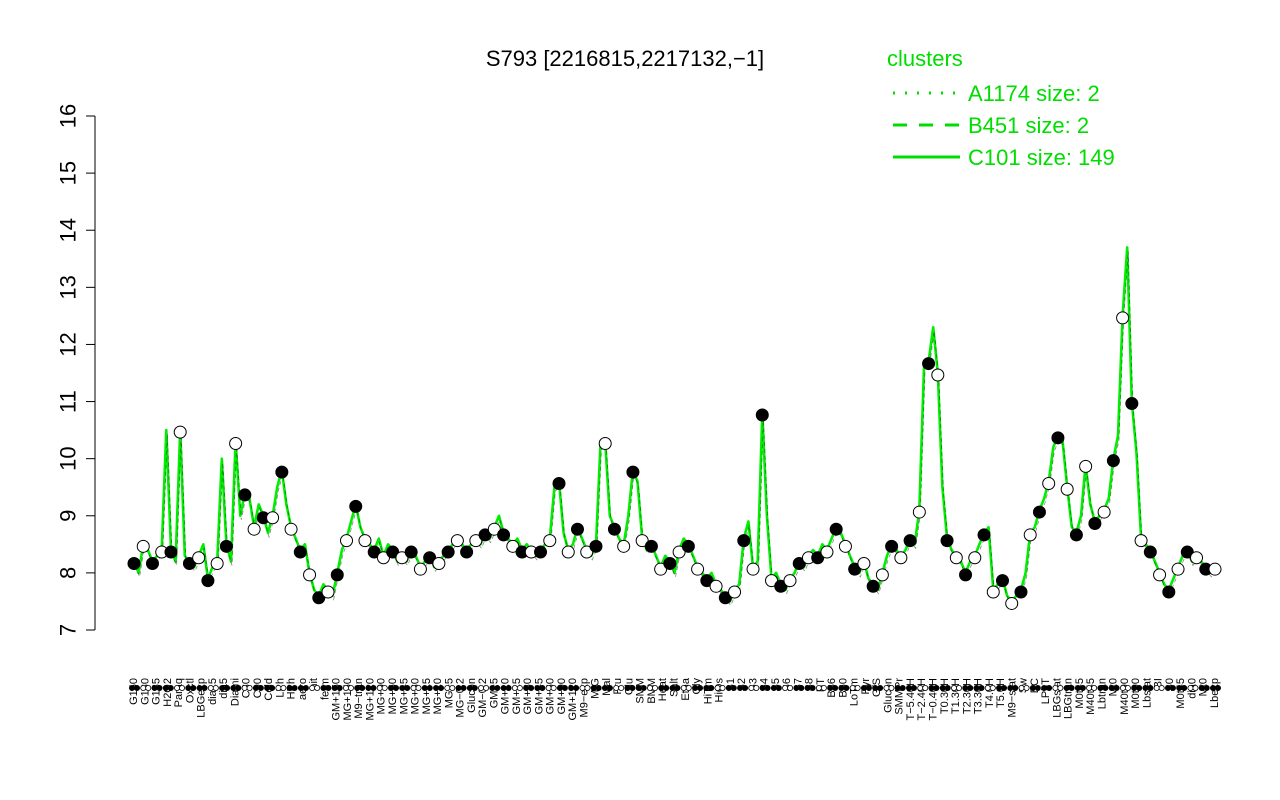 The width and height of the screenshot is (1280, 800). What do you see at coordinates (483, 697) in the screenshot?
I see `x-tick-label: GM−0.2` at bounding box center [483, 697].